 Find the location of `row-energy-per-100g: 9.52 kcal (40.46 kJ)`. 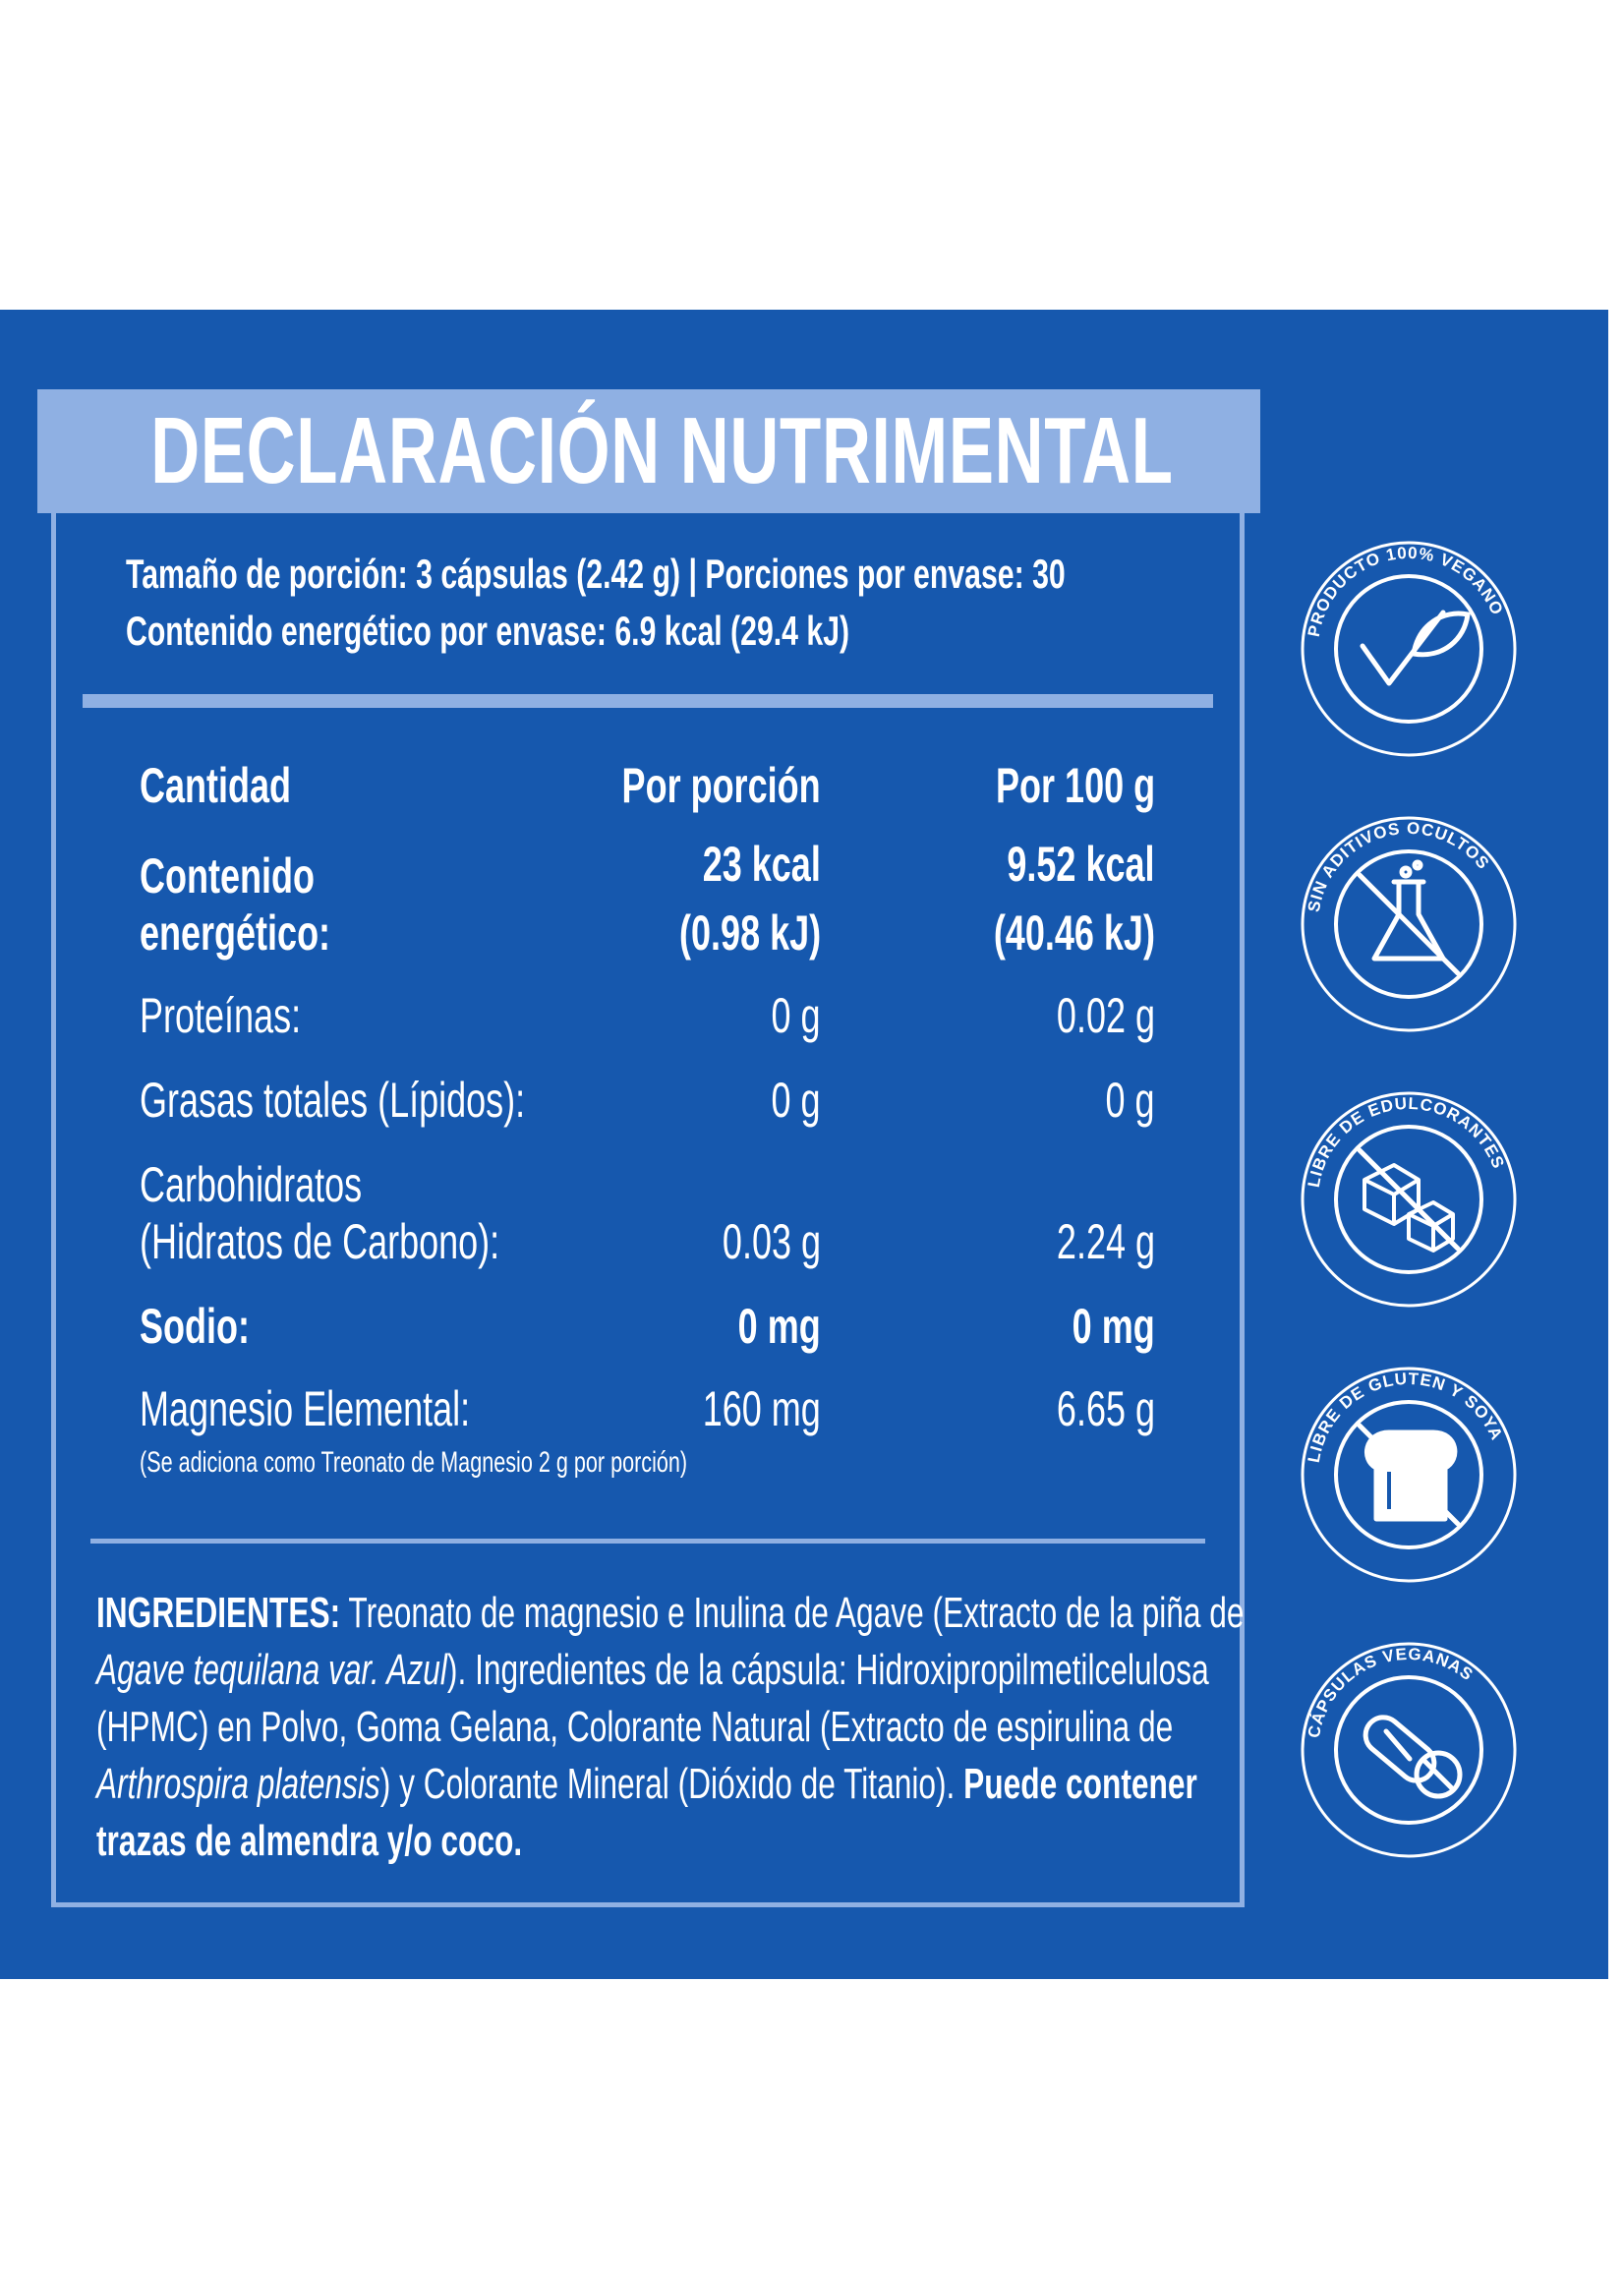

row-energy-per-100g: 9.52 kcal (40.46 kJ) is located at coordinates (1074, 899).